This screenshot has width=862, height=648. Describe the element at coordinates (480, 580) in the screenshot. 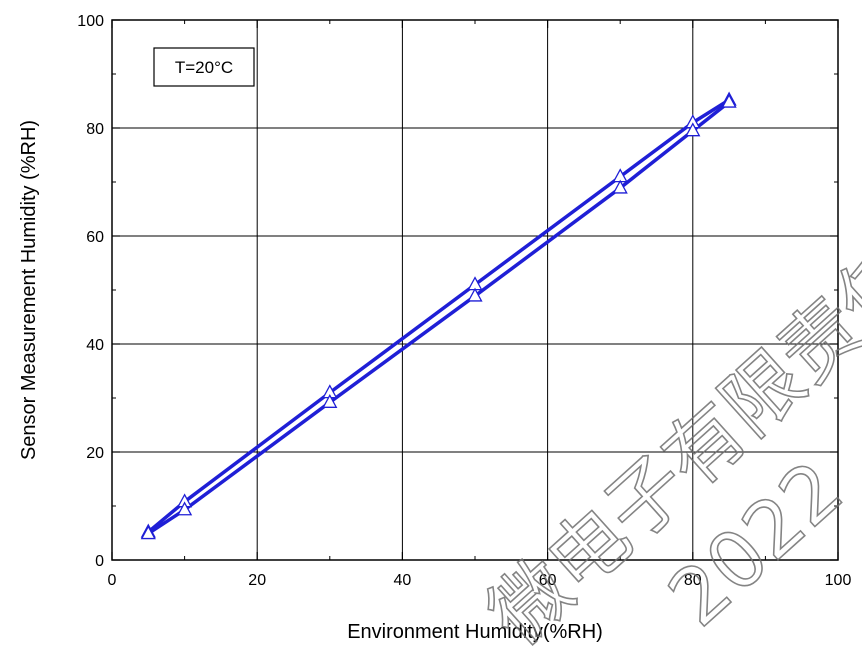

I see `x-tick-labels: 0 20 40 60 80 100` at that location.